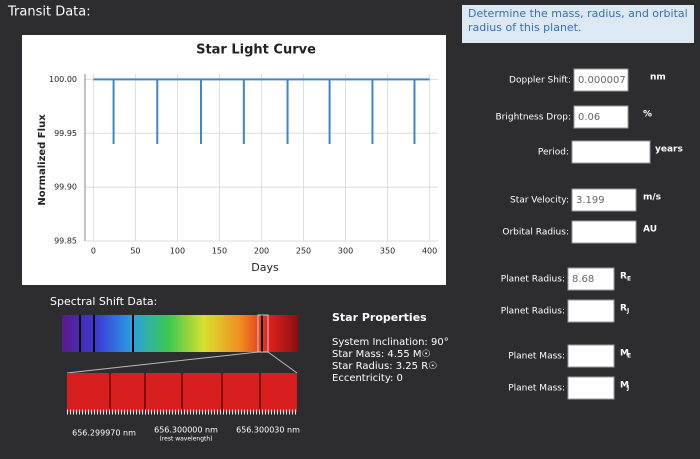 The image size is (700, 459). Describe the element at coordinates (381, 354) in the screenshot. I see `star-property: Star Mass: 4.55 M☉` at that location.